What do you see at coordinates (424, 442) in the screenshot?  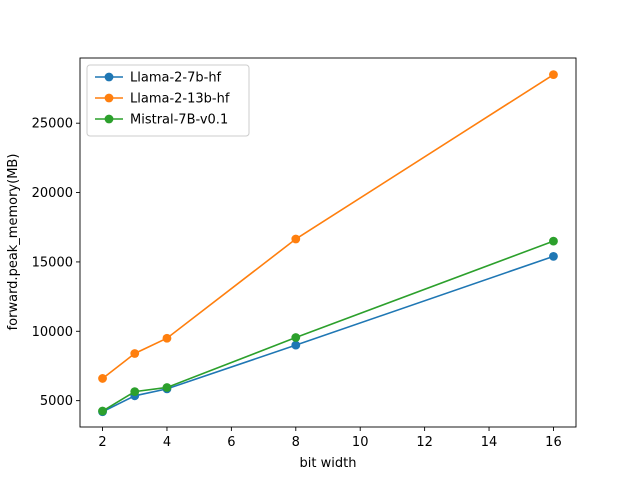 I see `x-tick-label-5: 12` at bounding box center [424, 442].